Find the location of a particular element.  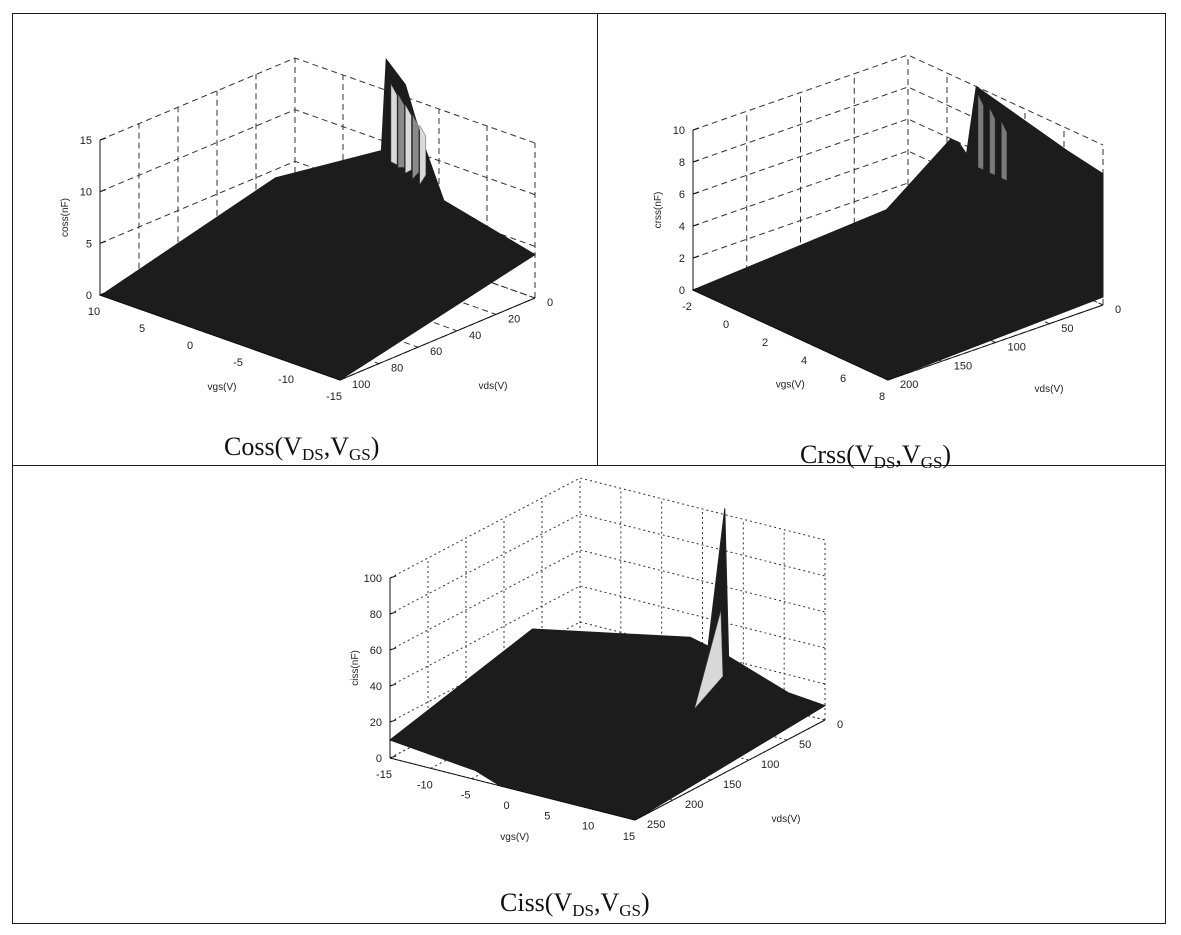

y-tick-label: 80 is located at coordinates (397, 369).